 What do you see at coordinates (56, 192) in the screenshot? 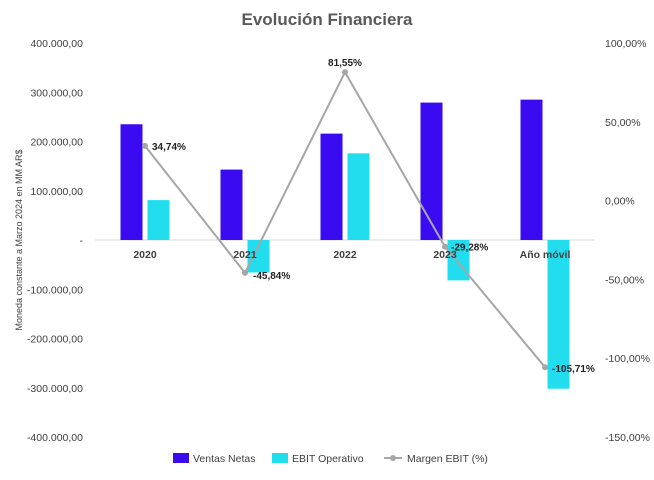
I see `y-tick-label: 100.000,00` at bounding box center [56, 192].